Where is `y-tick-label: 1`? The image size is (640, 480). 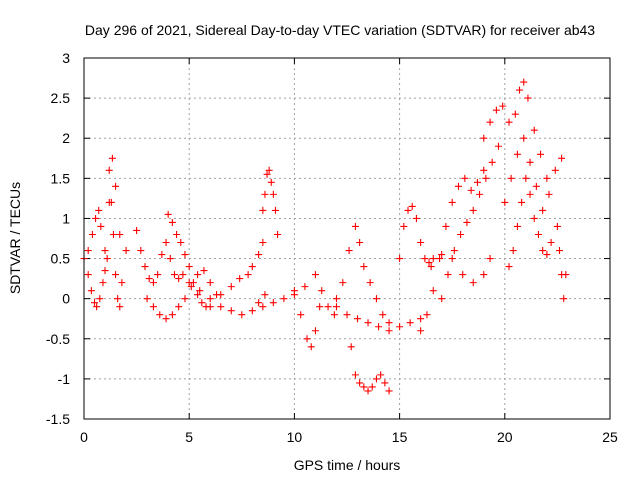 y-tick-label: 1 is located at coordinates (66, 218).